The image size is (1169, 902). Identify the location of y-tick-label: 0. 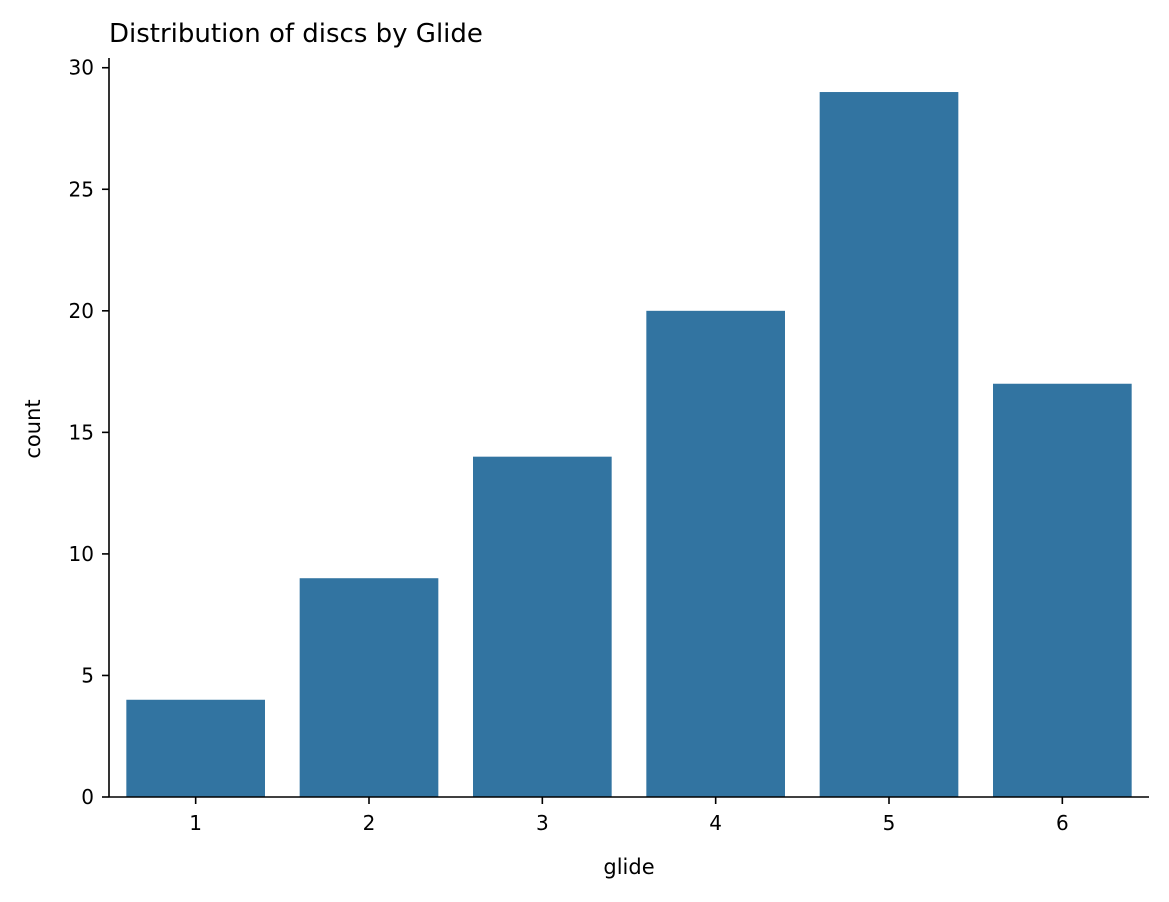
(87, 797).